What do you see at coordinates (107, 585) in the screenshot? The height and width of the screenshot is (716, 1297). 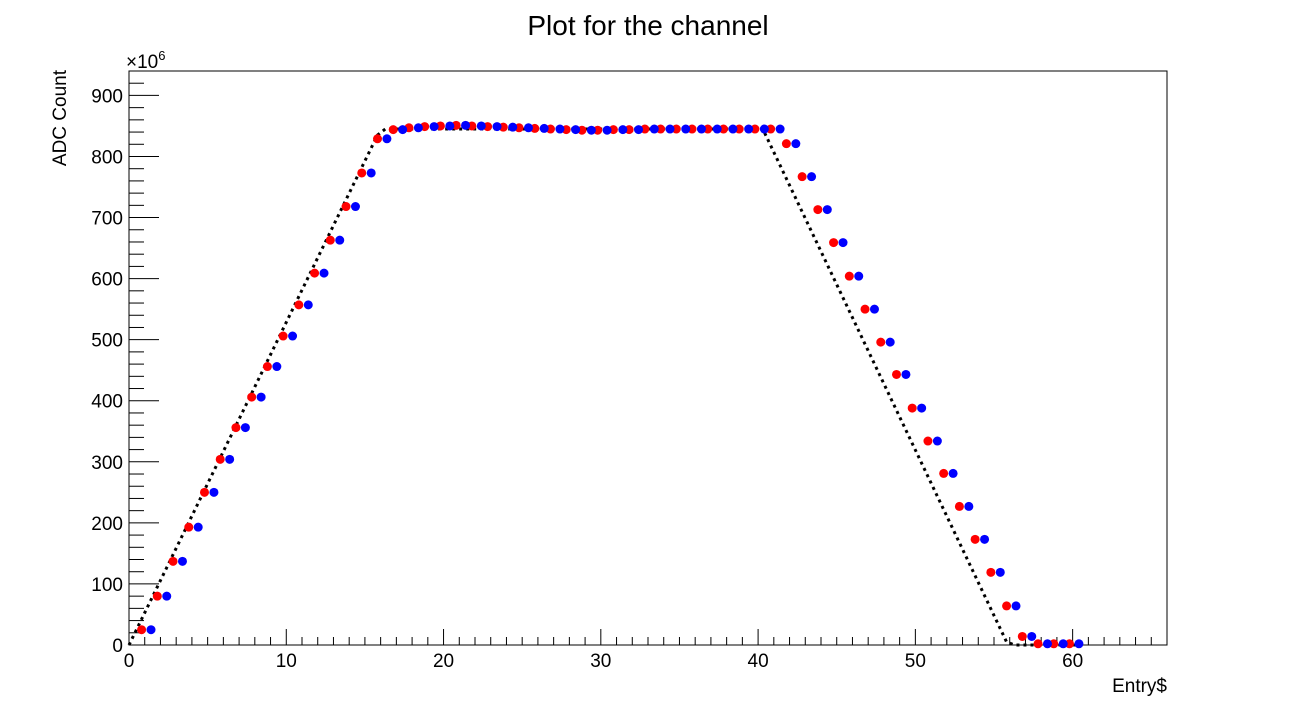 I see `y-tick-label: 100` at bounding box center [107, 585].